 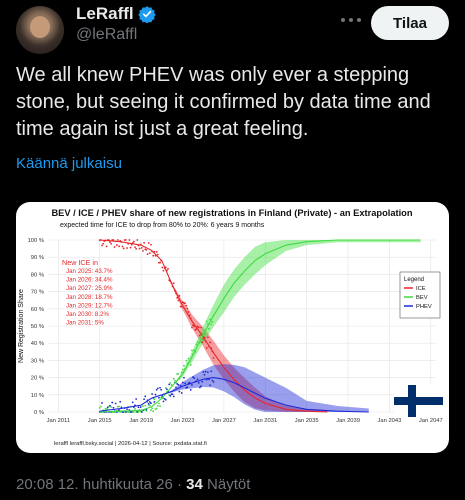 What do you see at coordinates (105, 13) in the screenshot?
I see `author-name-text: LeRaffl` at bounding box center [105, 13].